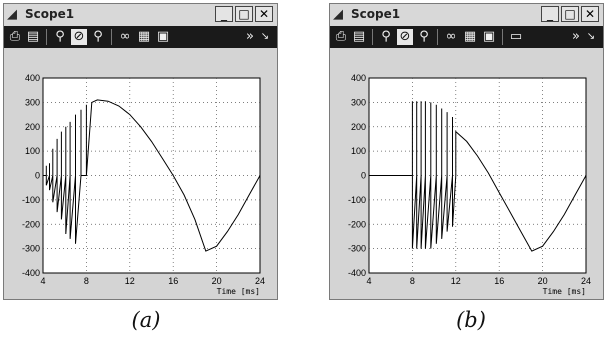 This screenshot has height=341, width=611. I want to click on scope-toolbar: ⎙ ▤ ⚲ ⊘ ⚲ ∞ ▦ ▣ » ↘, so click(140, 37).